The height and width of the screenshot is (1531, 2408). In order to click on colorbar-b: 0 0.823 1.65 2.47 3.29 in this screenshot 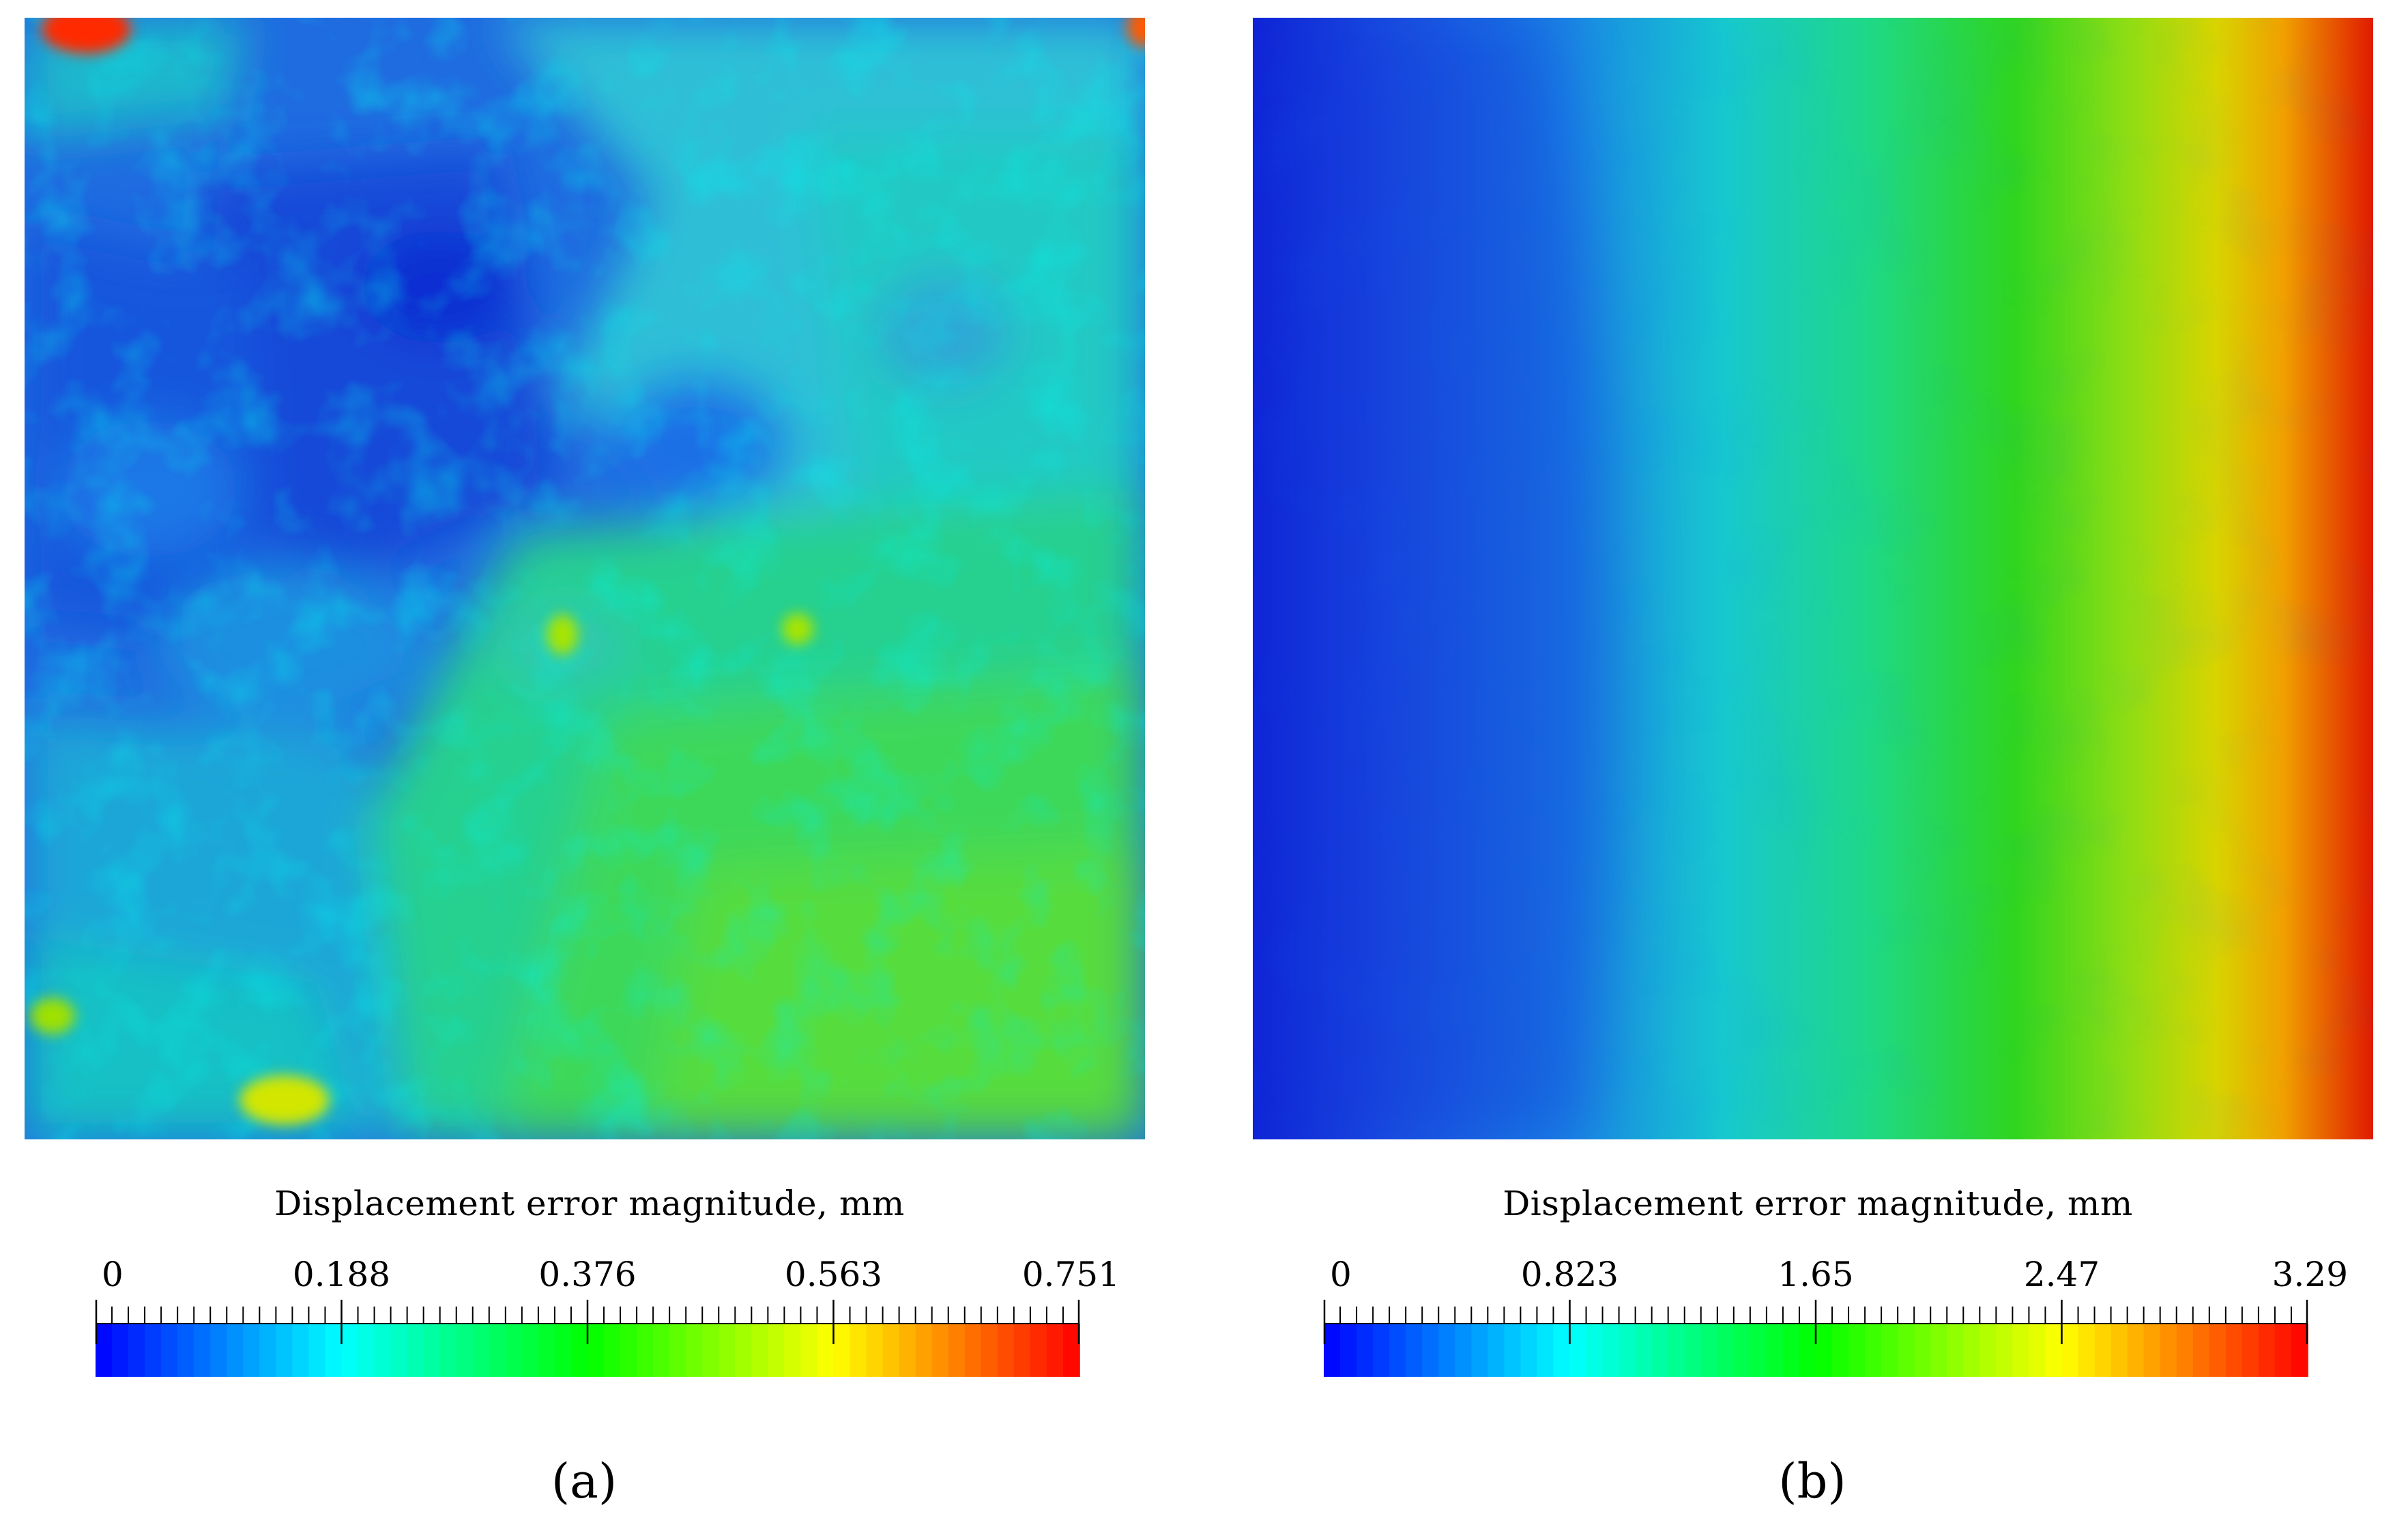, I will do `click(1835, 1313)`.